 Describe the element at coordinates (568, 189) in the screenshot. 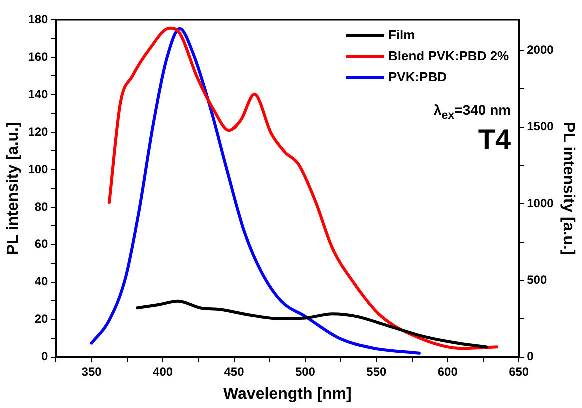

I see `y2-axis-title: PL intensity [a.u.]` at that location.